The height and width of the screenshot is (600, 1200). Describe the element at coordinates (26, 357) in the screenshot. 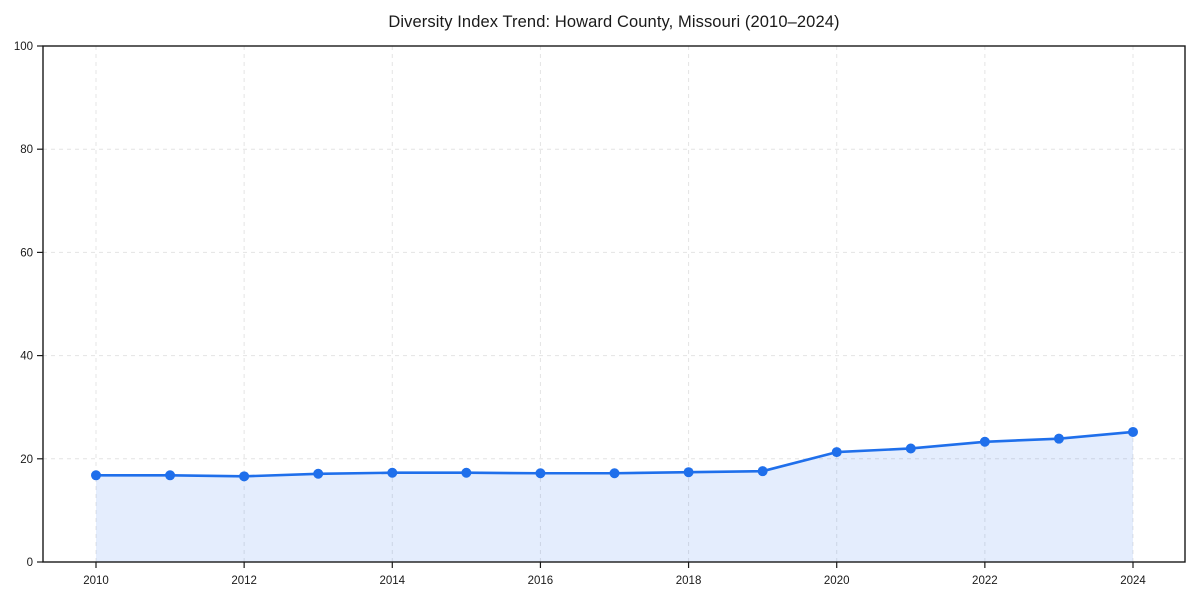

I see `y-tick-label: 40` at that location.